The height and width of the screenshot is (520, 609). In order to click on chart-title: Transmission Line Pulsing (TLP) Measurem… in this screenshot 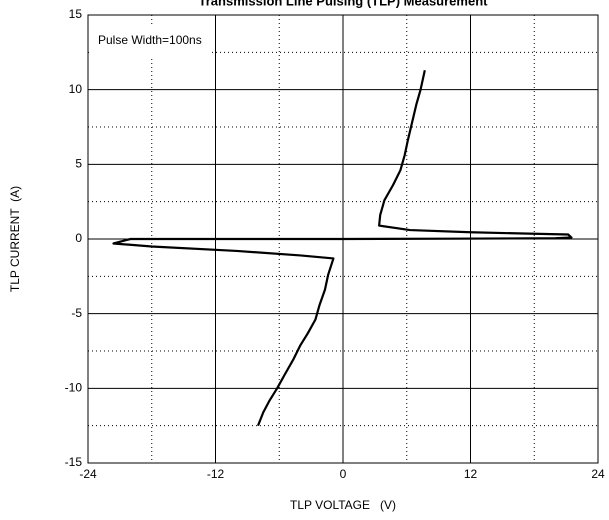, I will do `click(344, 4)`.